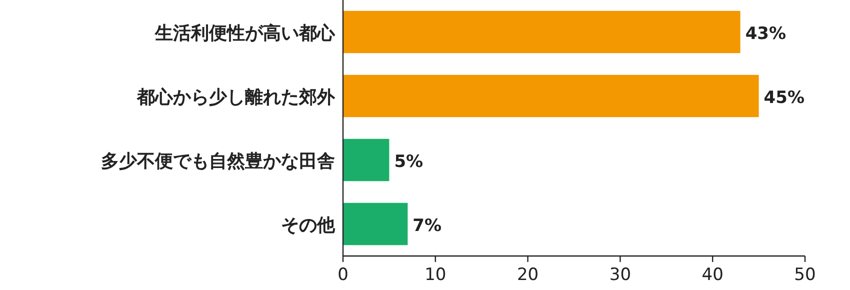 The image size is (850, 290). What do you see at coordinates (620, 275) in the screenshot?
I see `x-tick-label: 30` at bounding box center [620, 275].